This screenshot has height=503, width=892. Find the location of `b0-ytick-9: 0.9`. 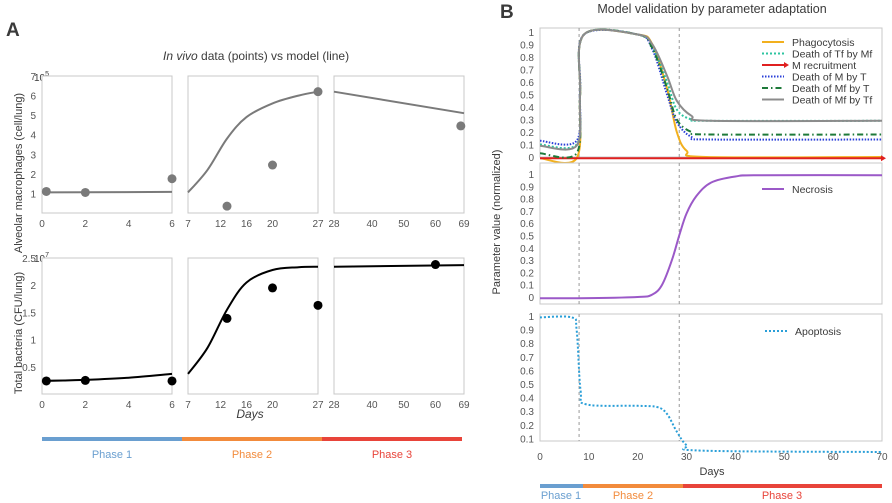

b0-ytick-9: 0.9 is located at coordinates (527, 46).